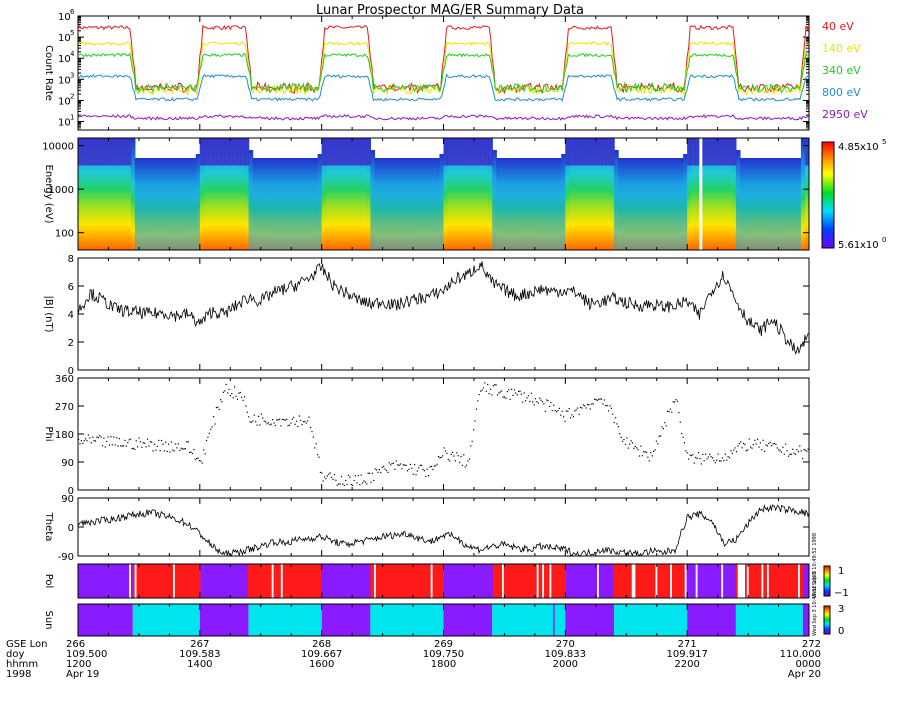  I want to click on colorbar, so click(828, 195).